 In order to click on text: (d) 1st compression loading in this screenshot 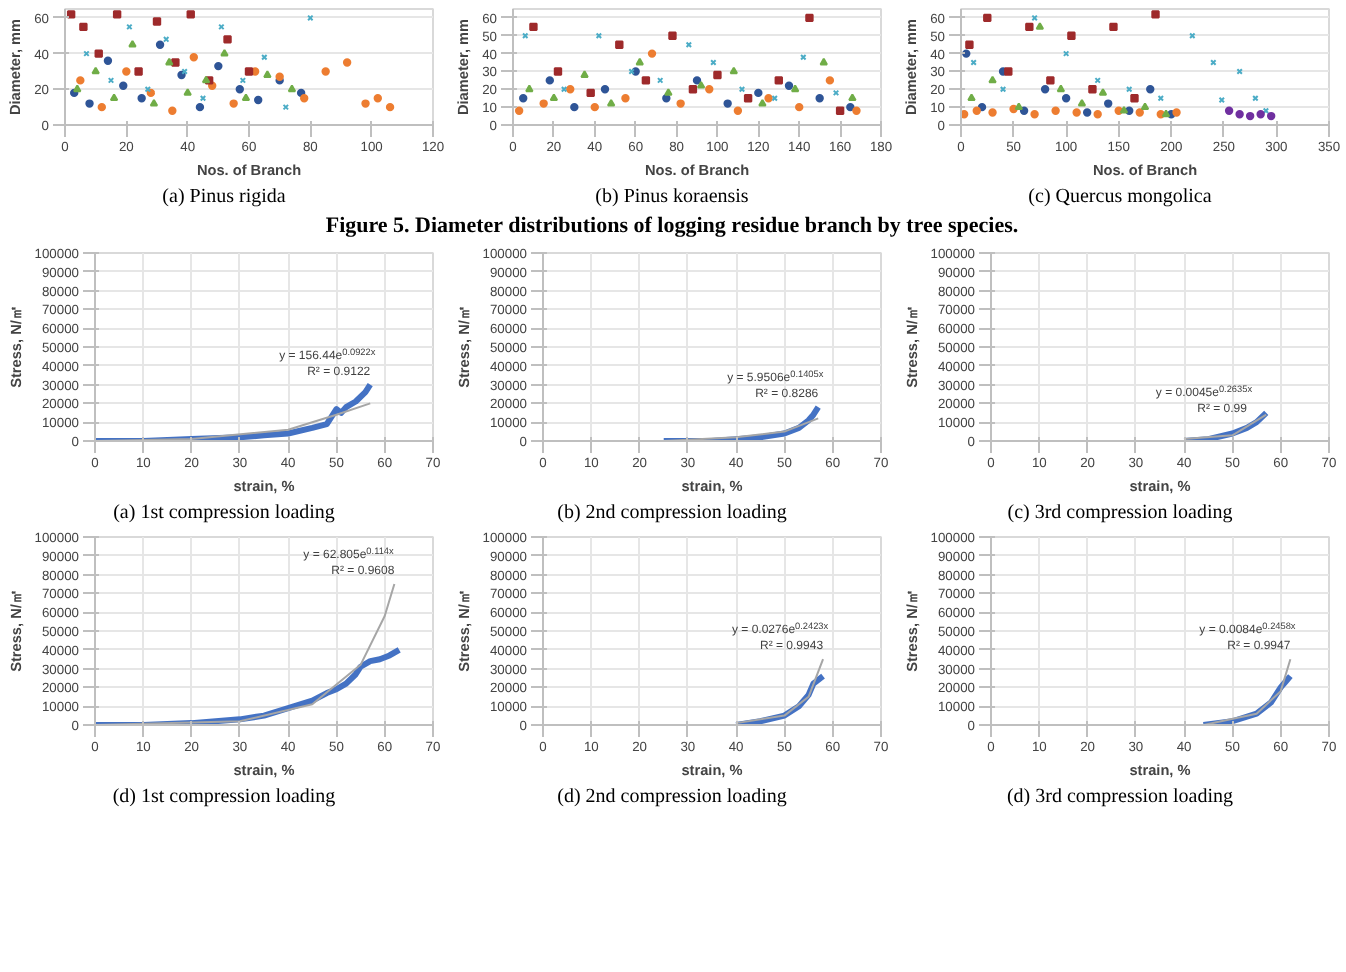, I will do `click(224, 798)`.